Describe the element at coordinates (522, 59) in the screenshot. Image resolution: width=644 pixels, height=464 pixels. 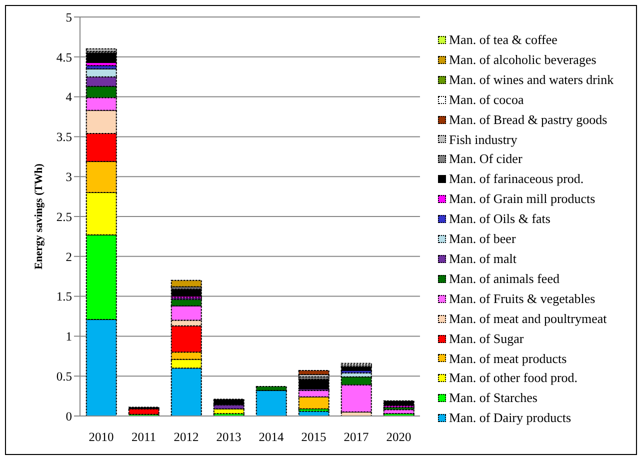
I see `legend-label: Man. of alcoholic beverages` at that location.